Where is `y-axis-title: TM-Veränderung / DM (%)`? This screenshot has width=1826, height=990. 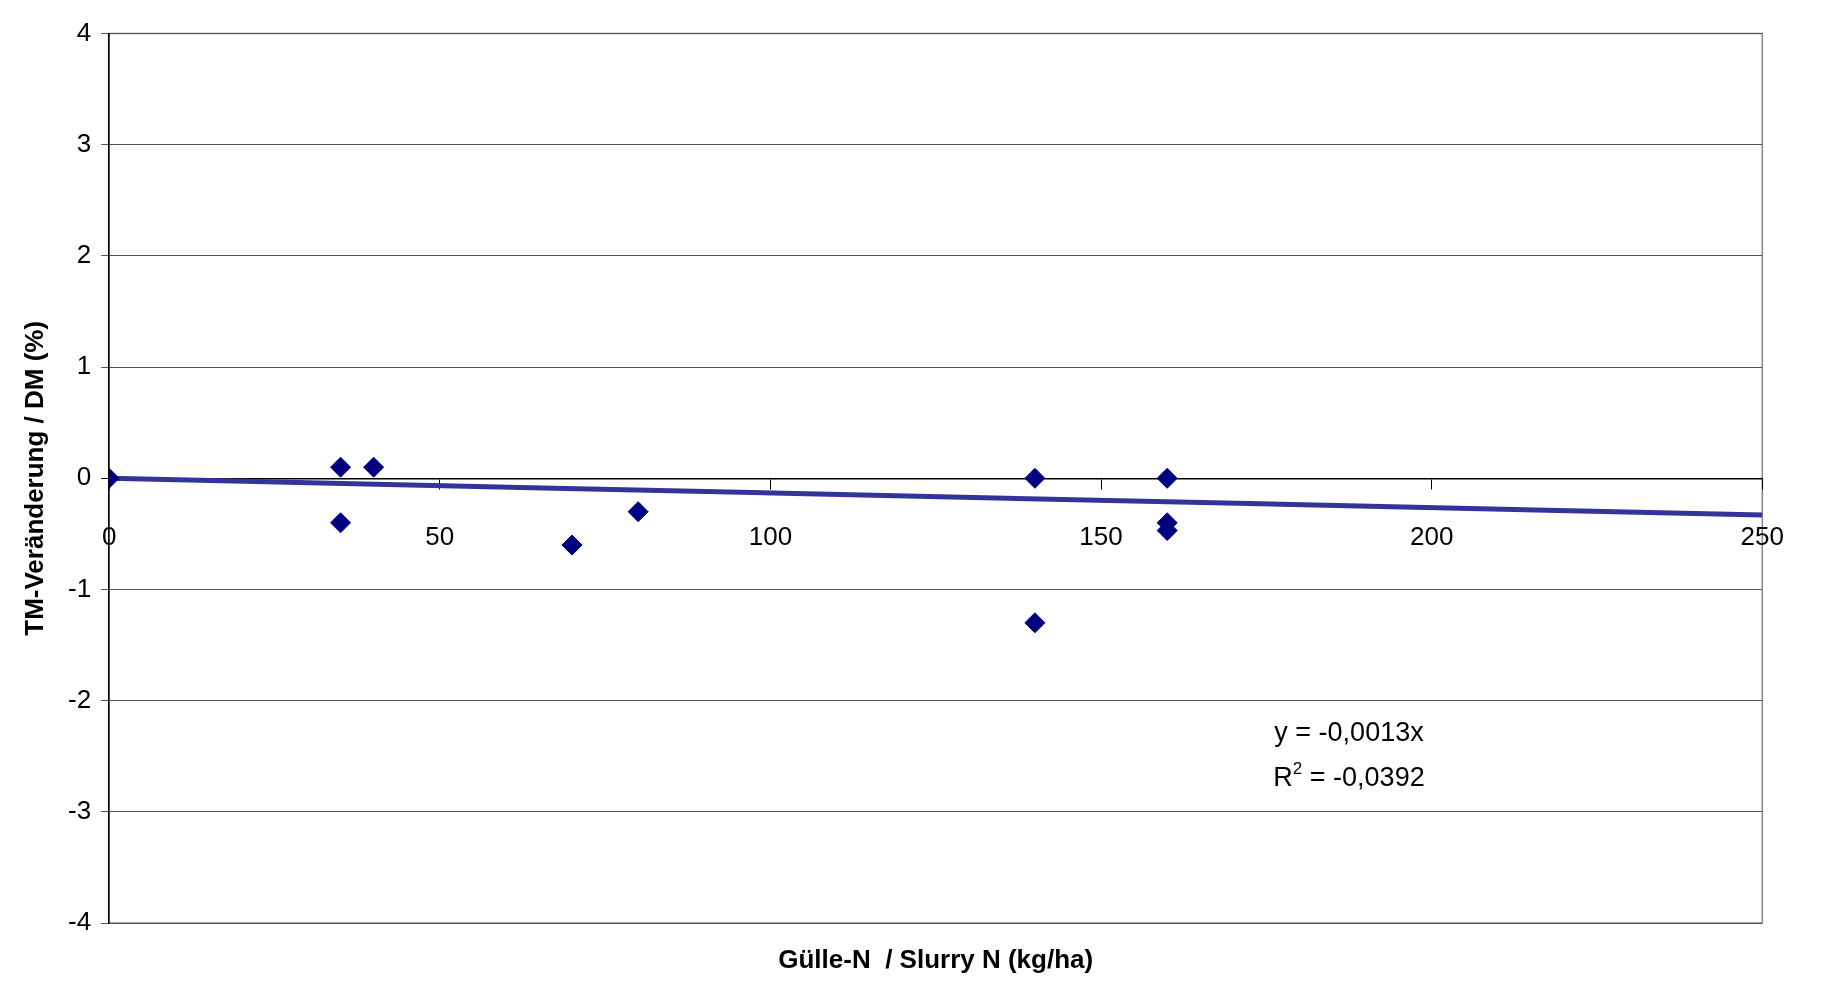
y-axis-title: TM-Veränderung / DM (%) is located at coordinates (34, 478).